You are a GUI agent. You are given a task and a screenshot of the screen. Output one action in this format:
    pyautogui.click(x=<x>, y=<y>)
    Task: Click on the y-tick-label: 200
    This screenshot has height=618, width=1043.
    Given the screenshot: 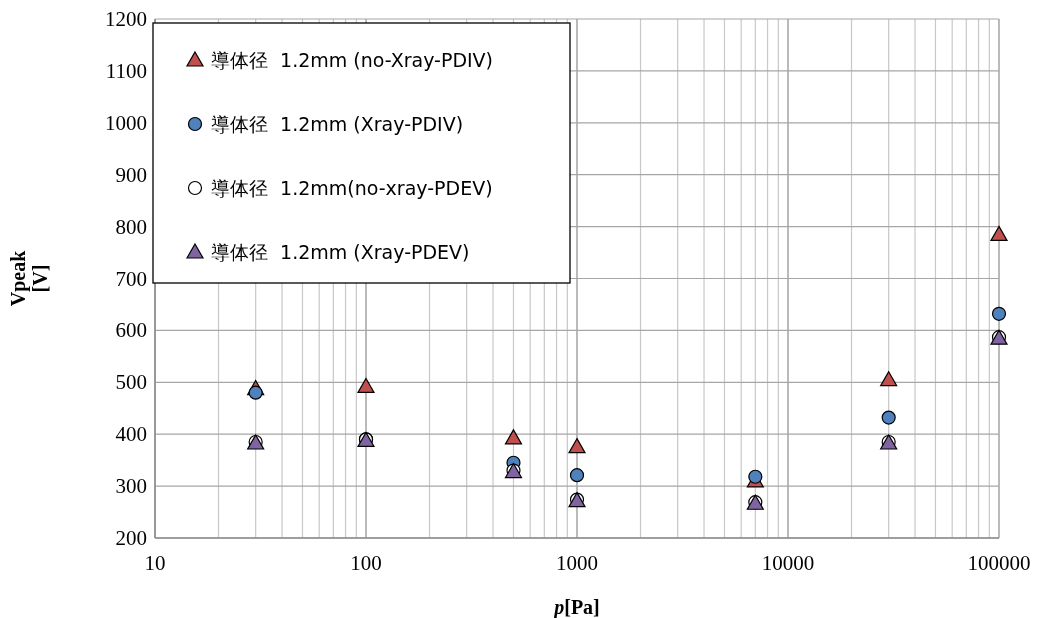 What is the action you would take?
    pyautogui.click(x=131, y=538)
    